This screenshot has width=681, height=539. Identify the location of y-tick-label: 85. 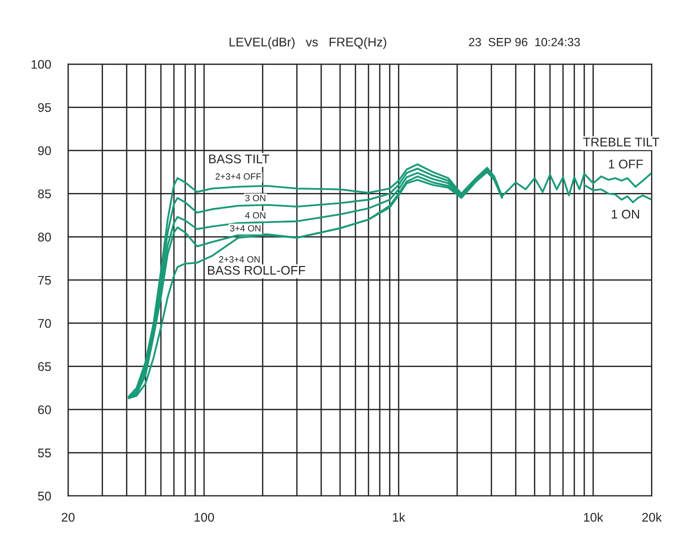
(44, 193).